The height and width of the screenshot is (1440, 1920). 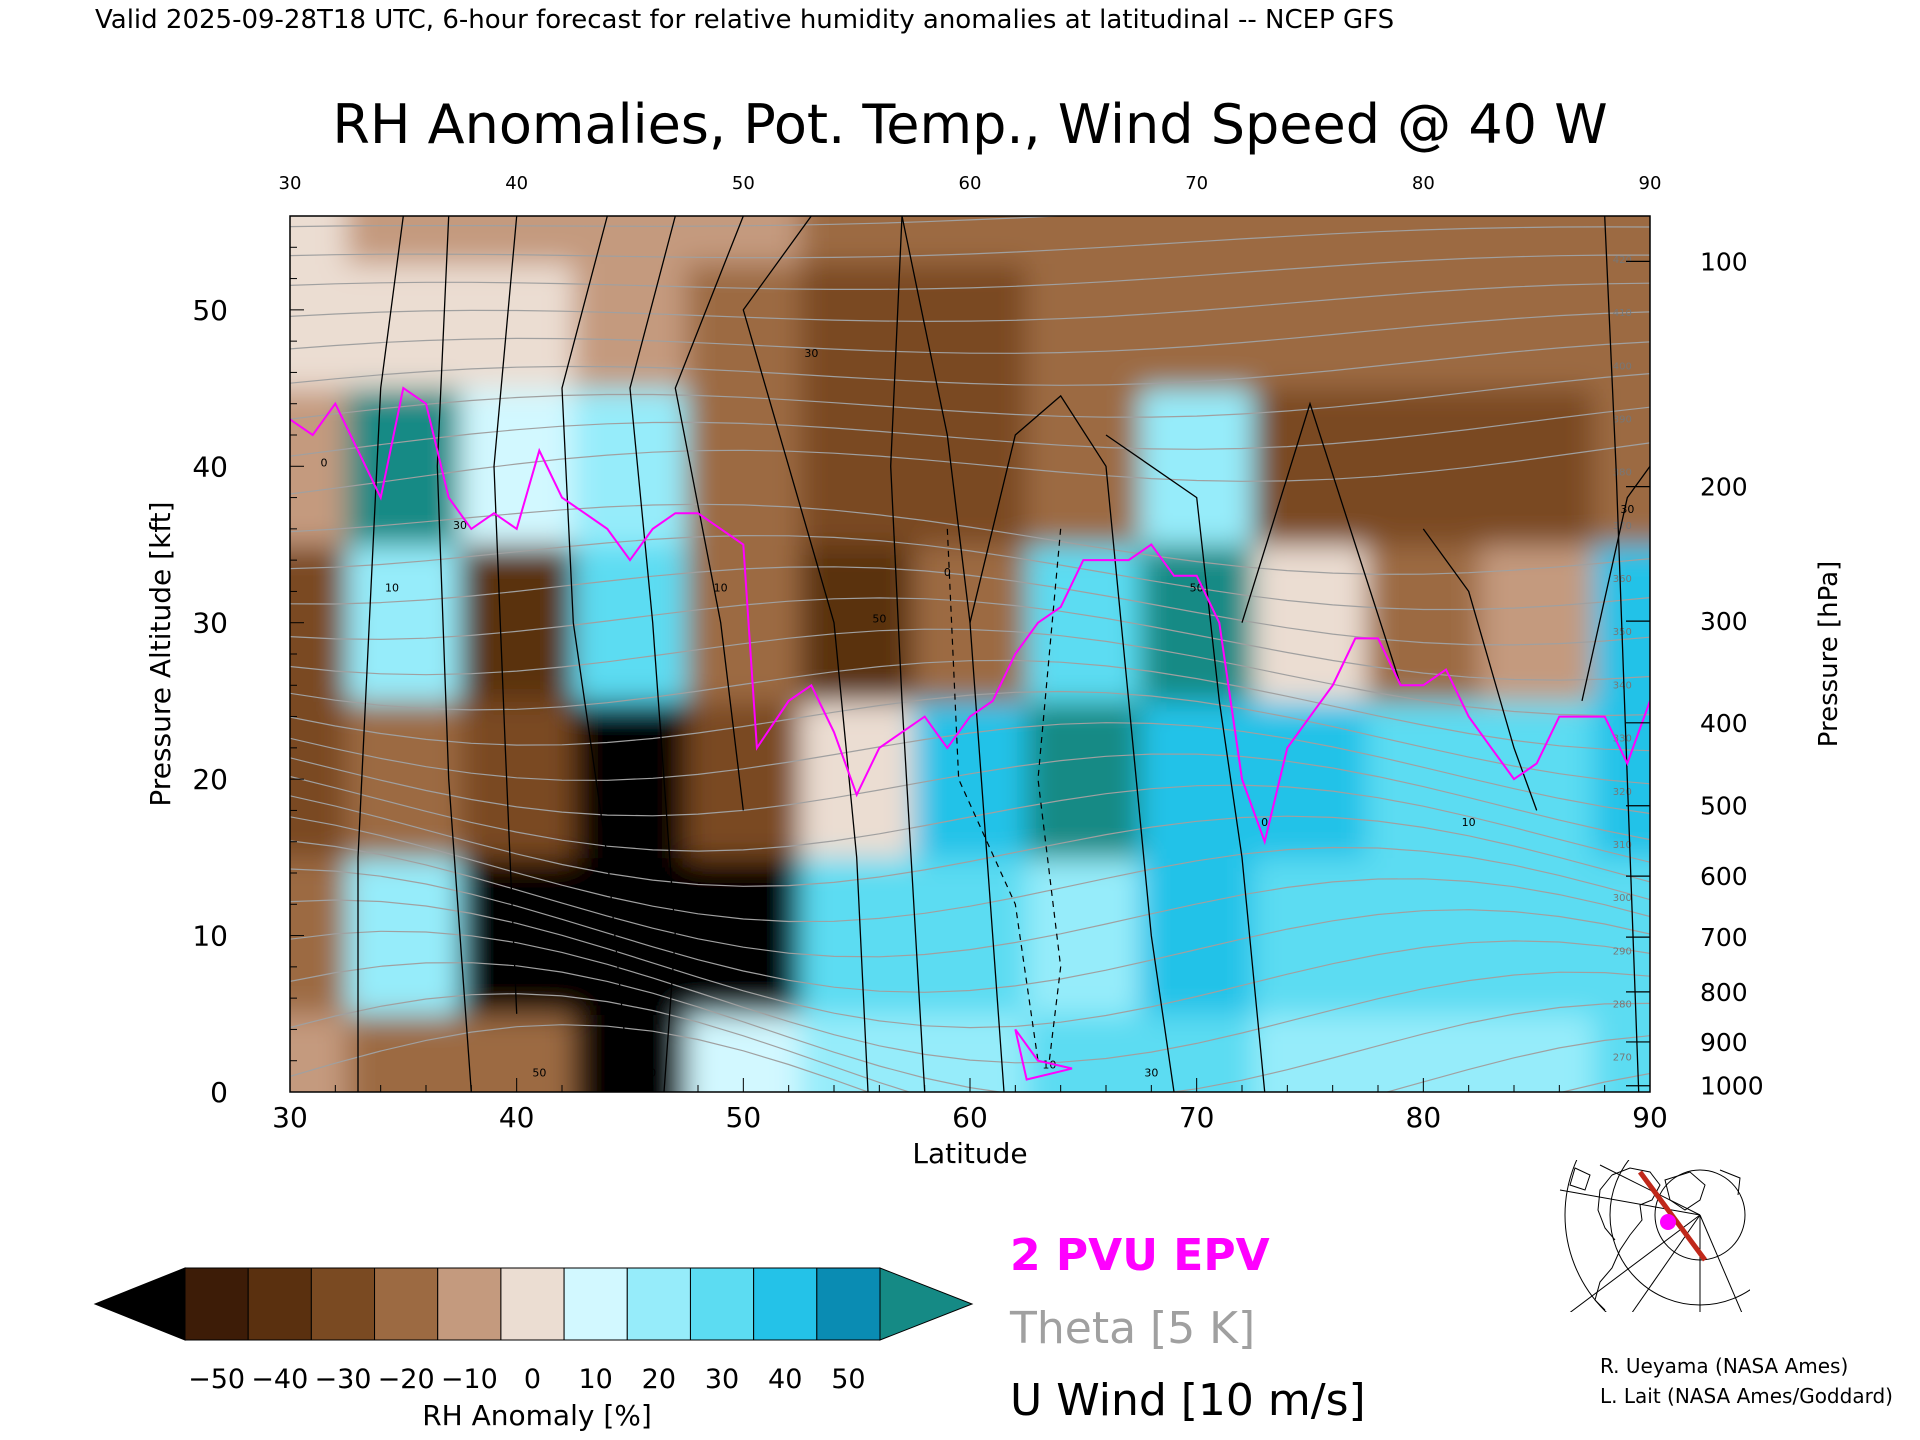 I want to click on legend-epv: 2 PVU EPV, so click(x=1140, y=1255).